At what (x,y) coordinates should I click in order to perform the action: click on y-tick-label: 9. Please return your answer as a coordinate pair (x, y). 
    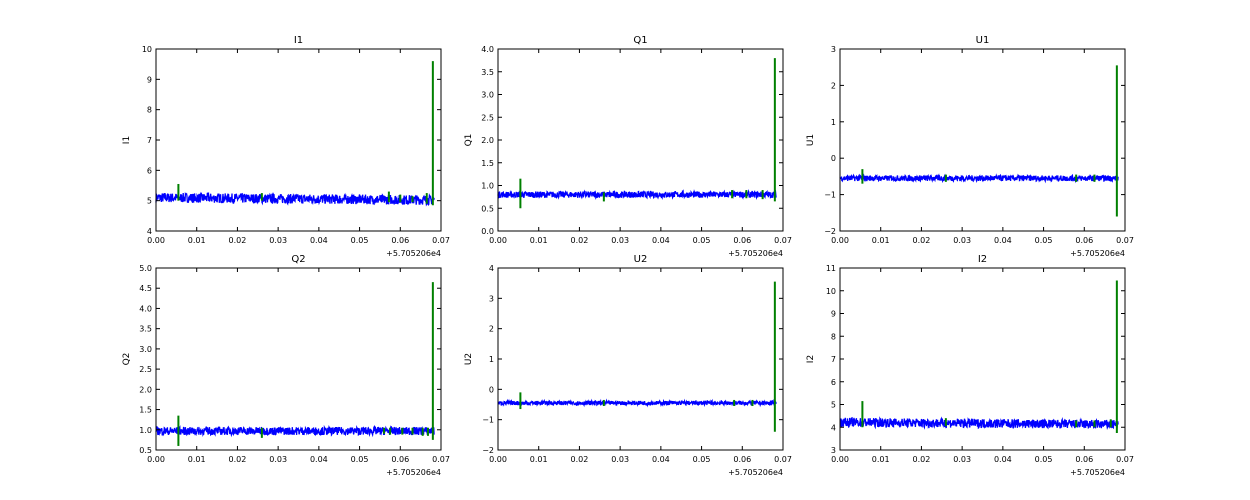
    Looking at the image, I should click on (149, 79).